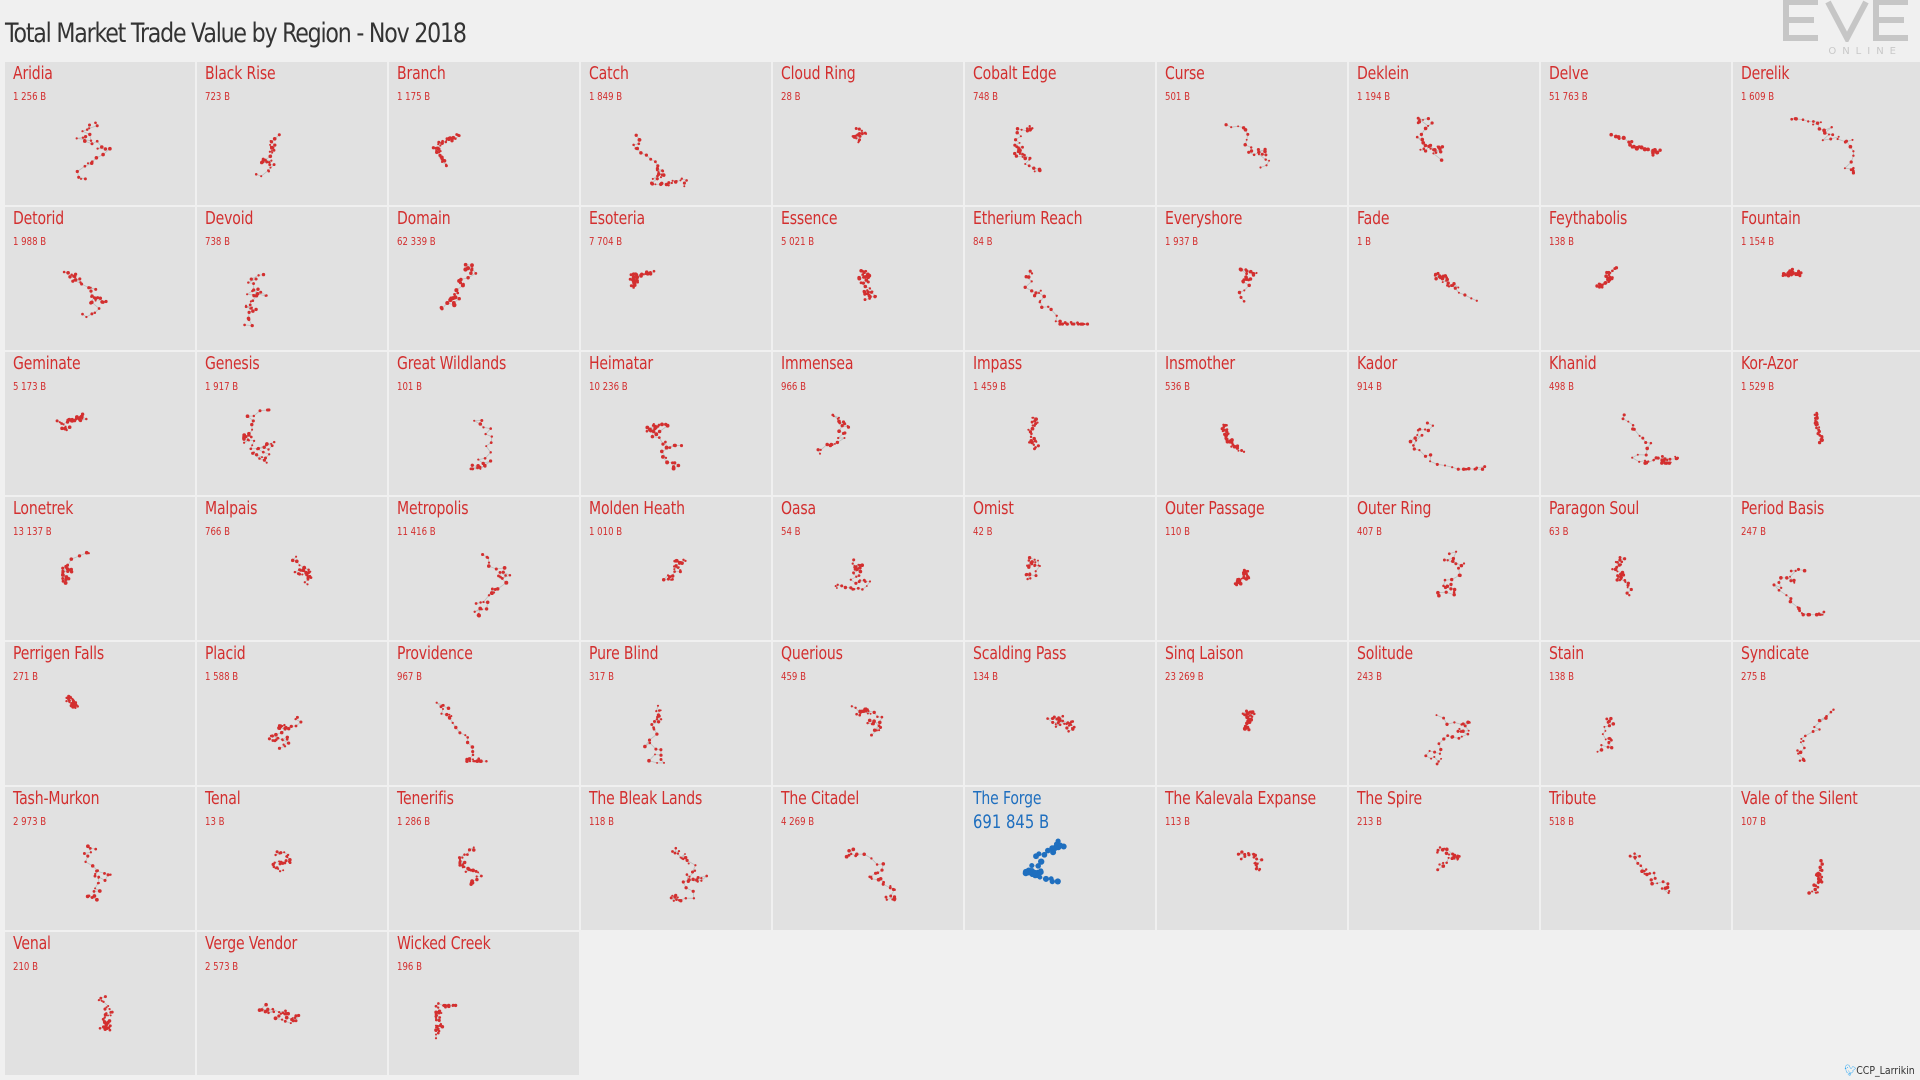 This screenshot has width=1920, height=1080. What do you see at coordinates (492, 585) in the screenshot?
I see `region-map-metropolis` at bounding box center [492, 585].